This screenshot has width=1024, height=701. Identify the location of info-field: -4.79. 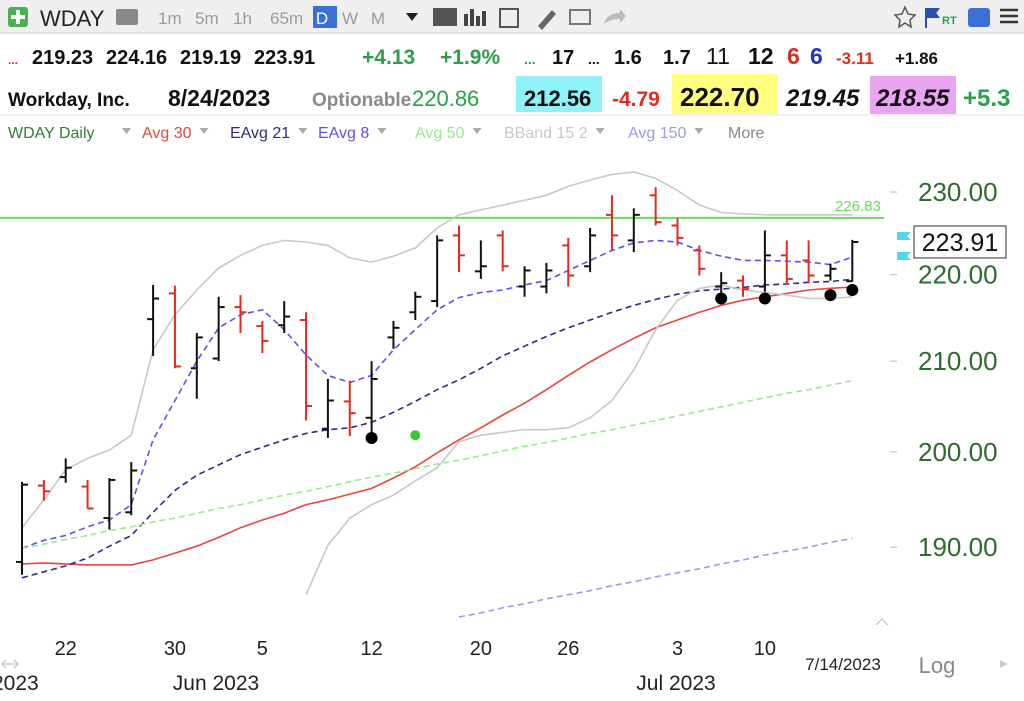
(636, 99).